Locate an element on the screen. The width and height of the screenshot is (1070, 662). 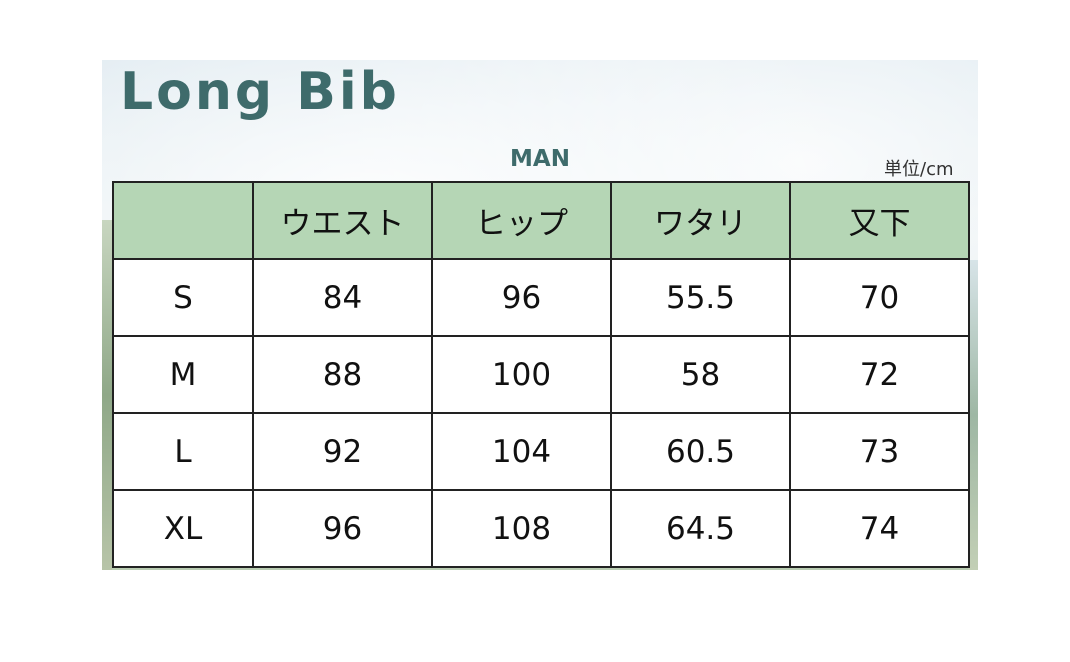
measurement-cell: 64.5 is located at coordinates (700, 528).